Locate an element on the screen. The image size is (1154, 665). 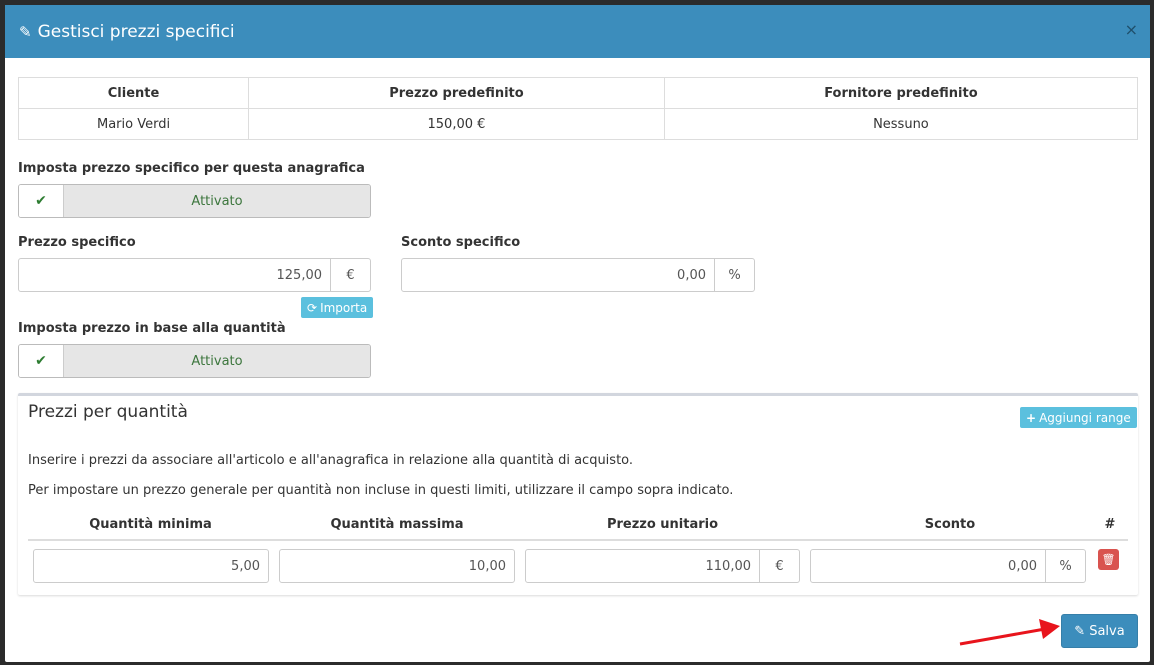
save-label: Salva is located at coordinates (1107, 631).